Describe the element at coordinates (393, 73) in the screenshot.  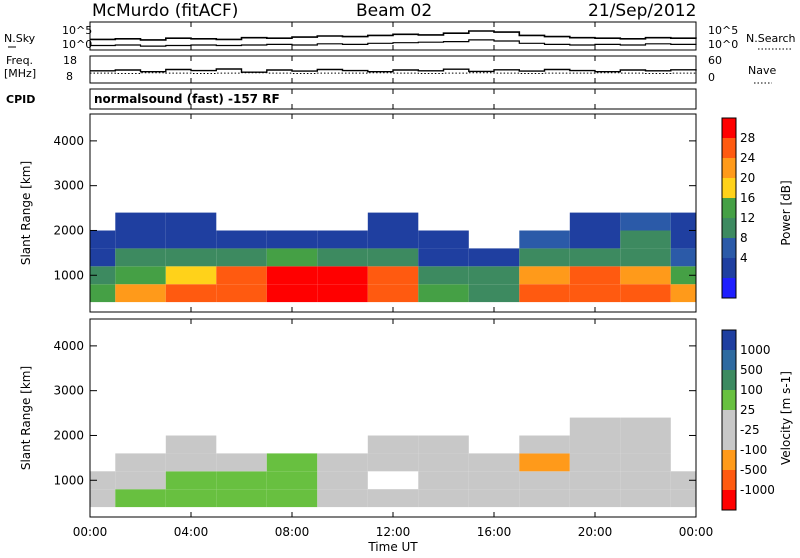
I see `freq-line-nave` at that location.